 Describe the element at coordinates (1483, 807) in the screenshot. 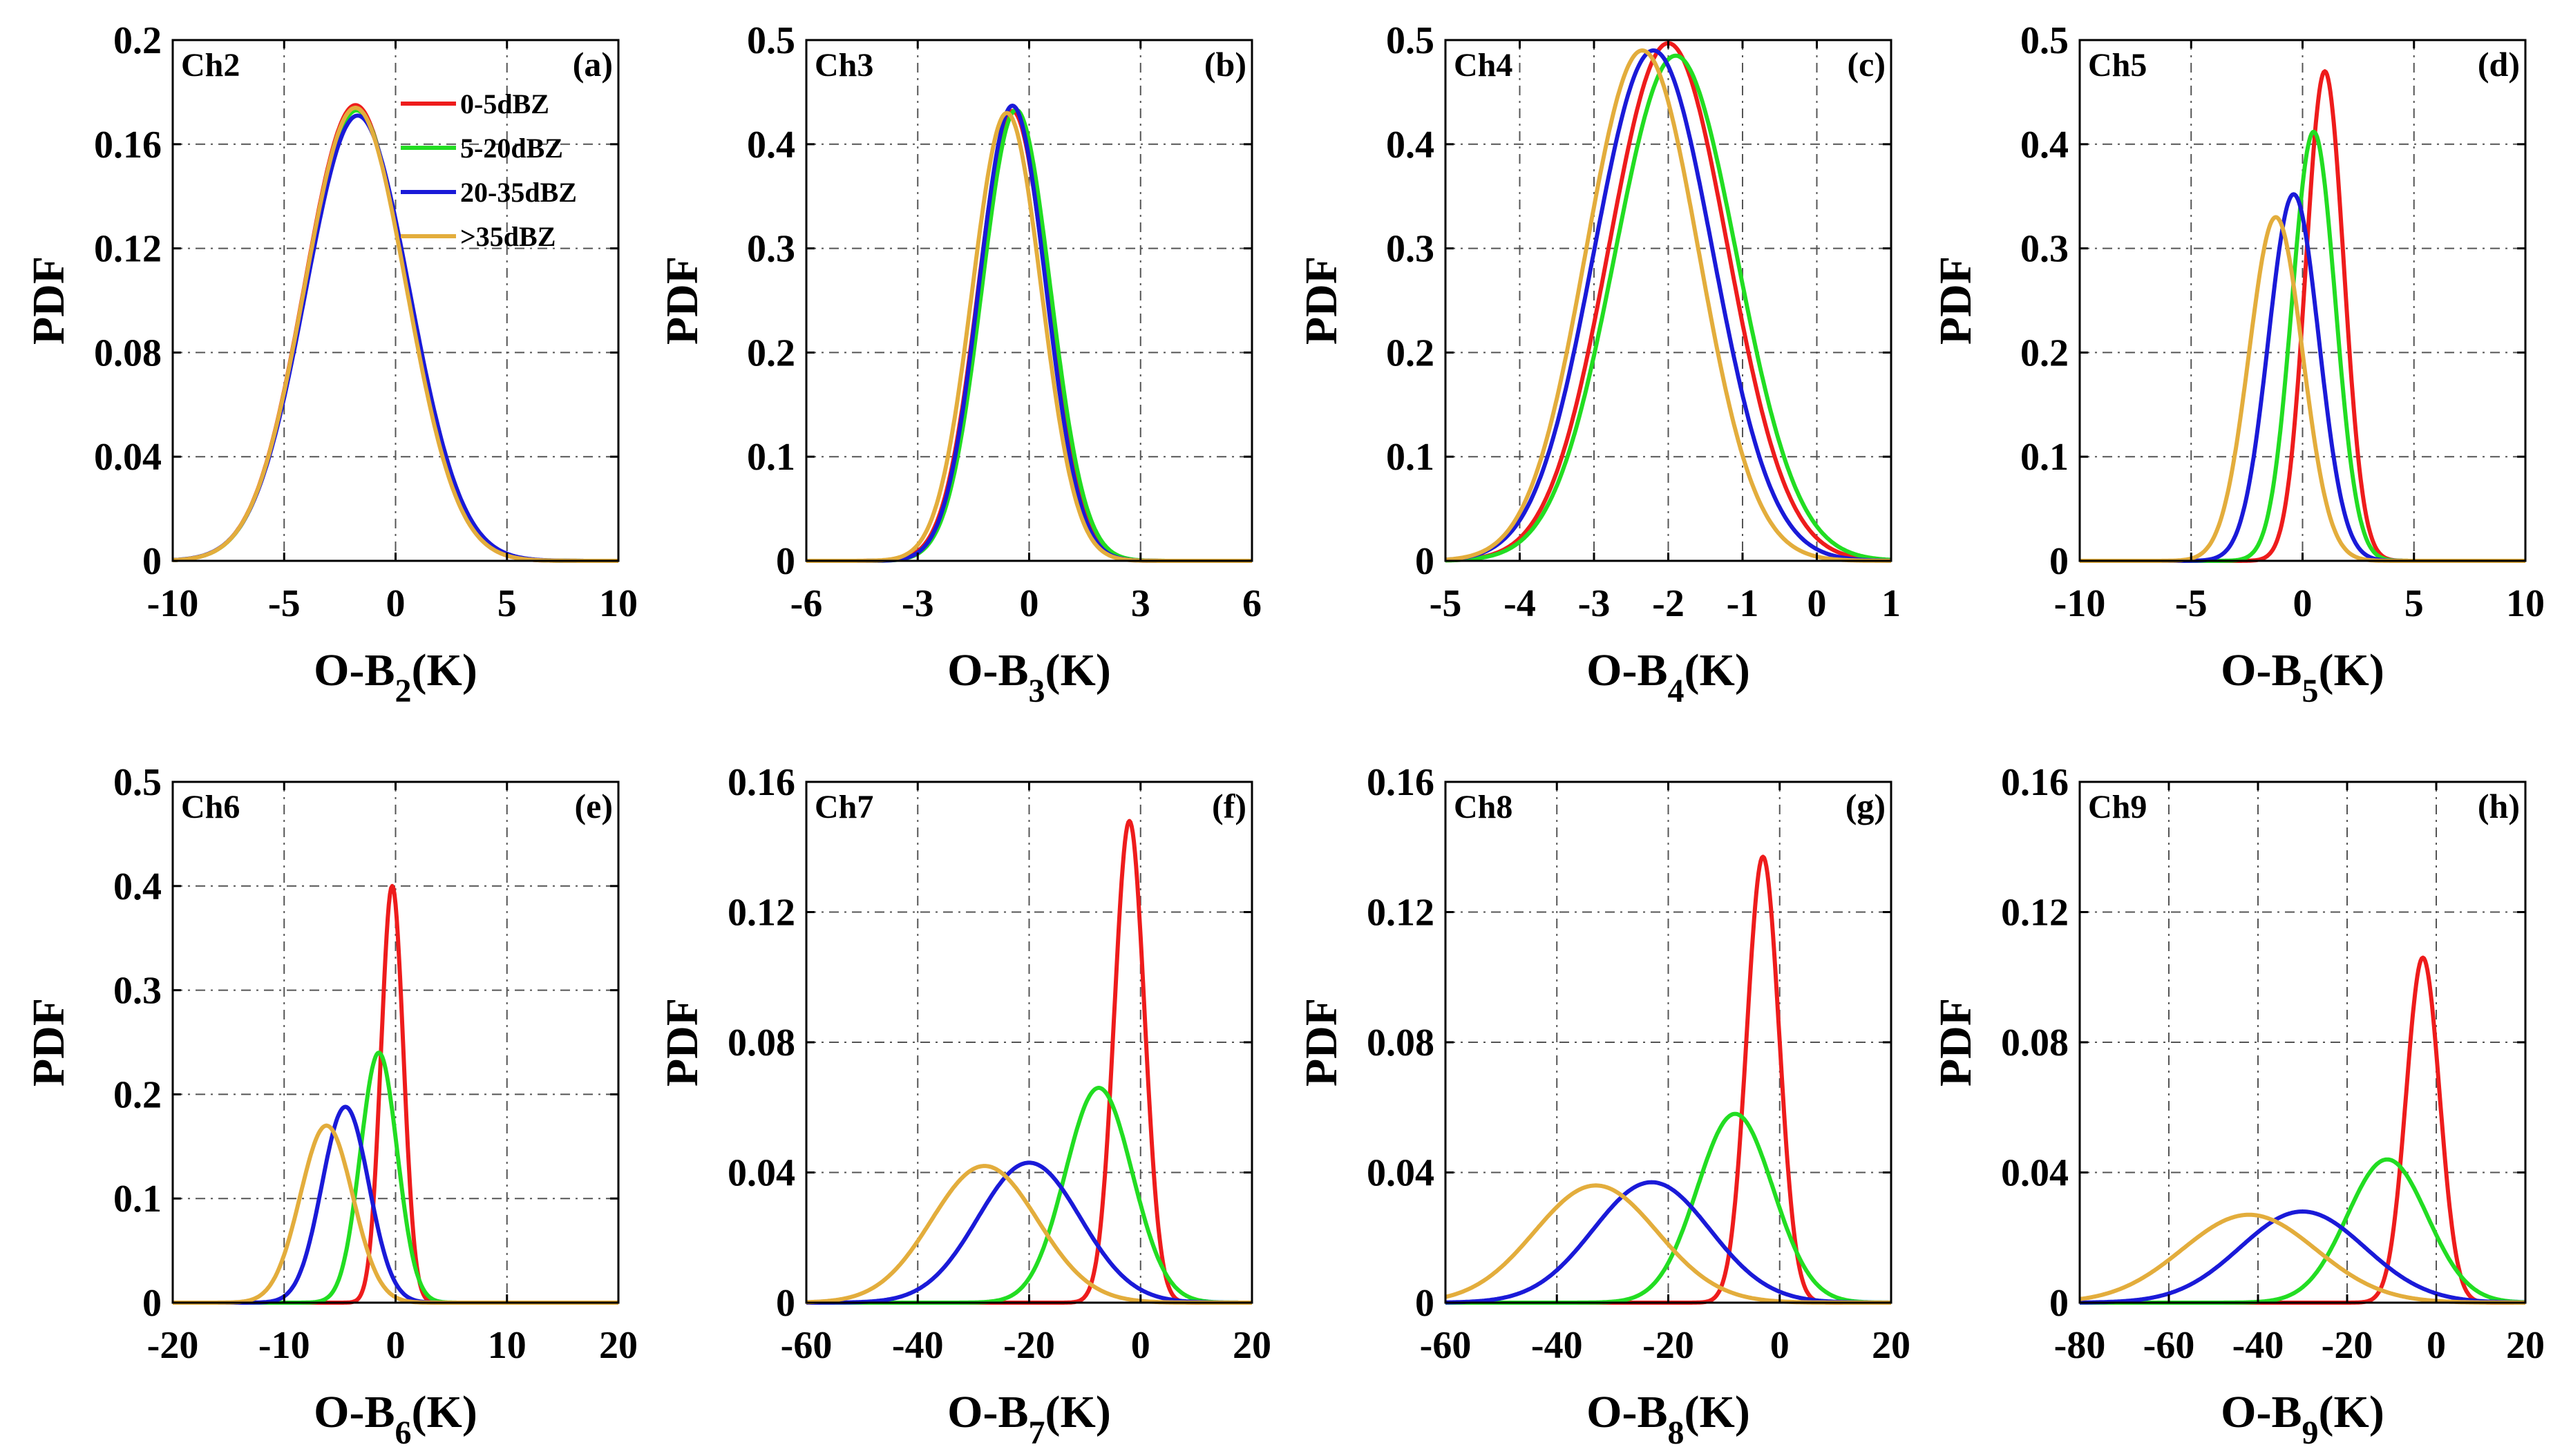

I see `channel-label: Ch8` at that location.